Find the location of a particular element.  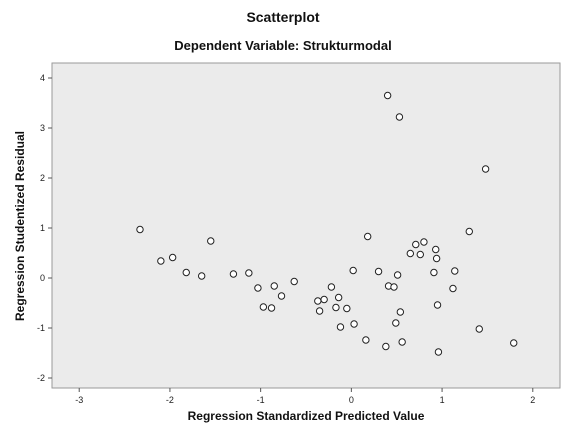

y-tick-label: 4 is located at coordinates (42, 78).